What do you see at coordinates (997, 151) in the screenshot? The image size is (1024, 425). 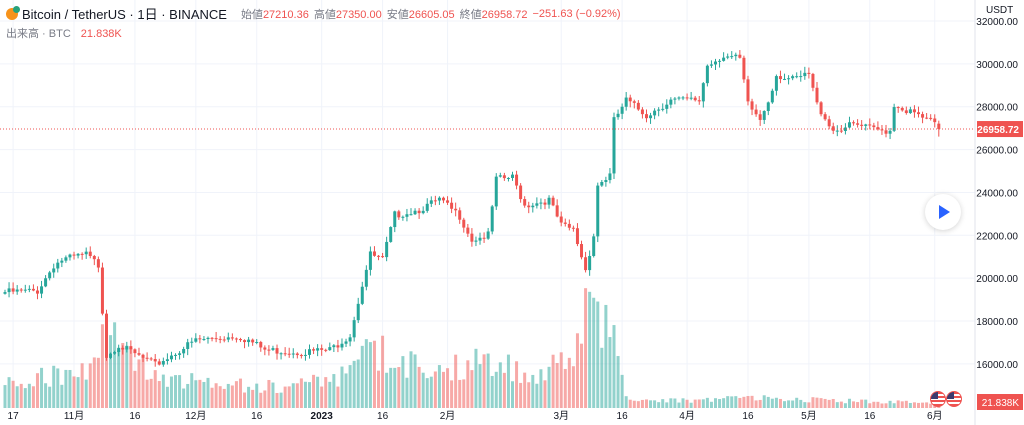 I see `price-tick-label: 26000.00` at bounding box center [997, 151].